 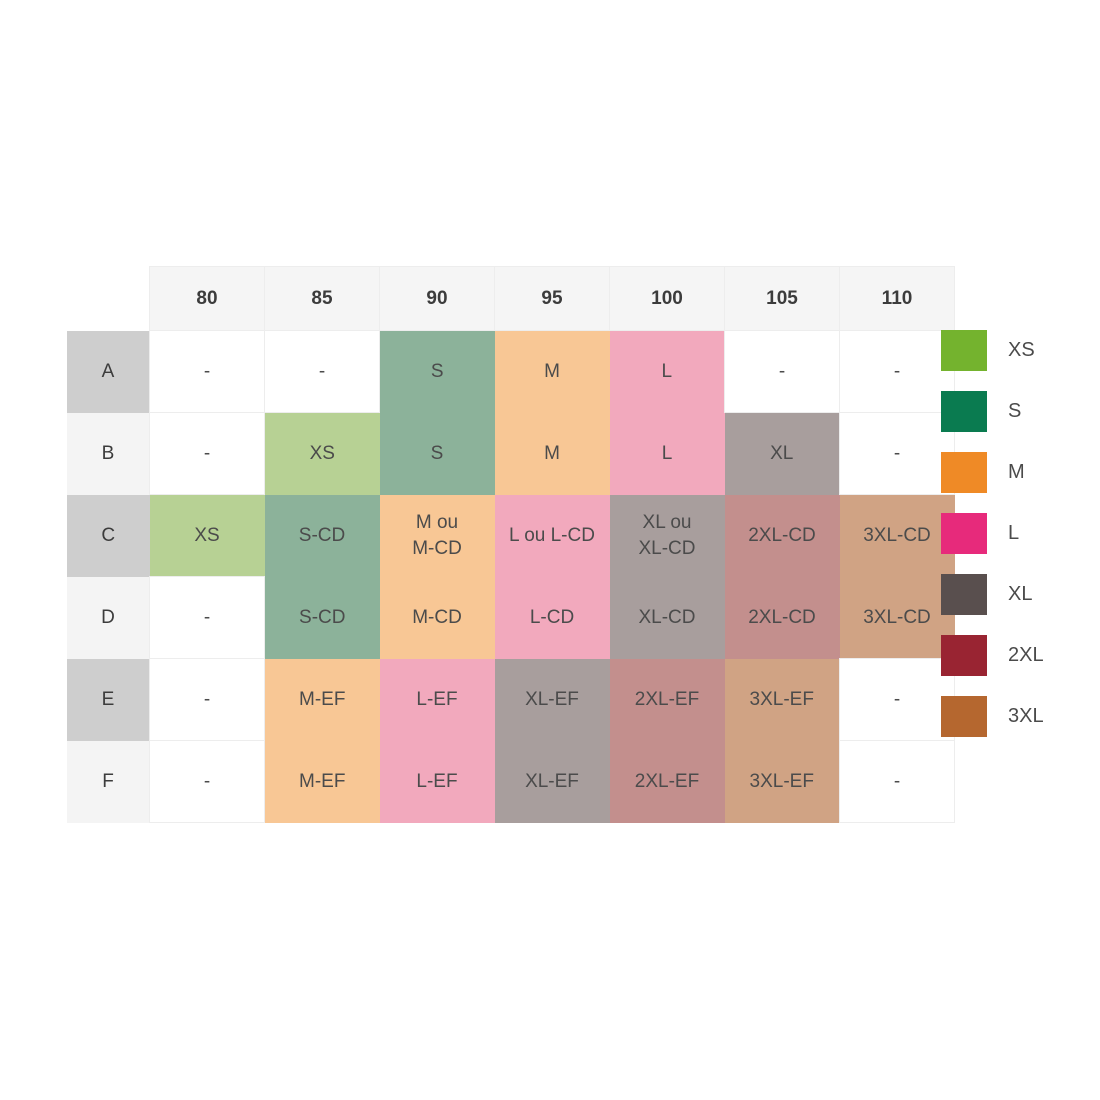 I want to click on cell-d-110: 3XL-CD, so click(x=897, y=617).